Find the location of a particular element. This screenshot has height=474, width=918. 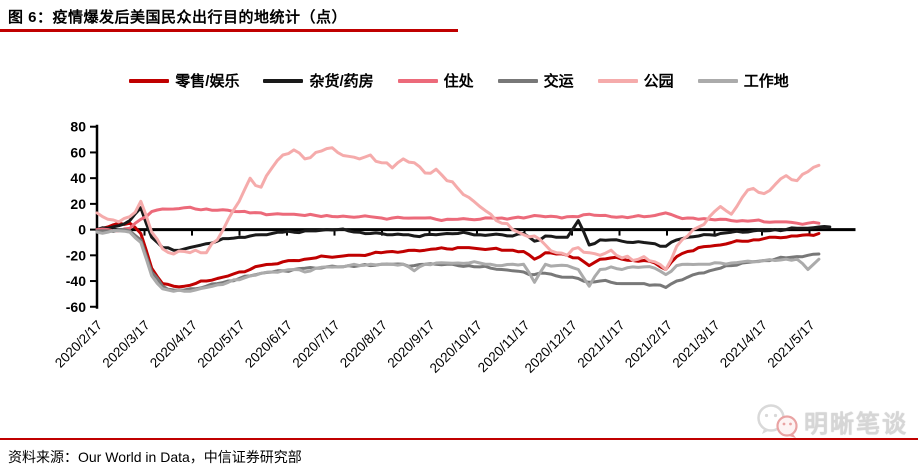

x-tick-label: 2020/5/17 is located at coordinates (221, 344).